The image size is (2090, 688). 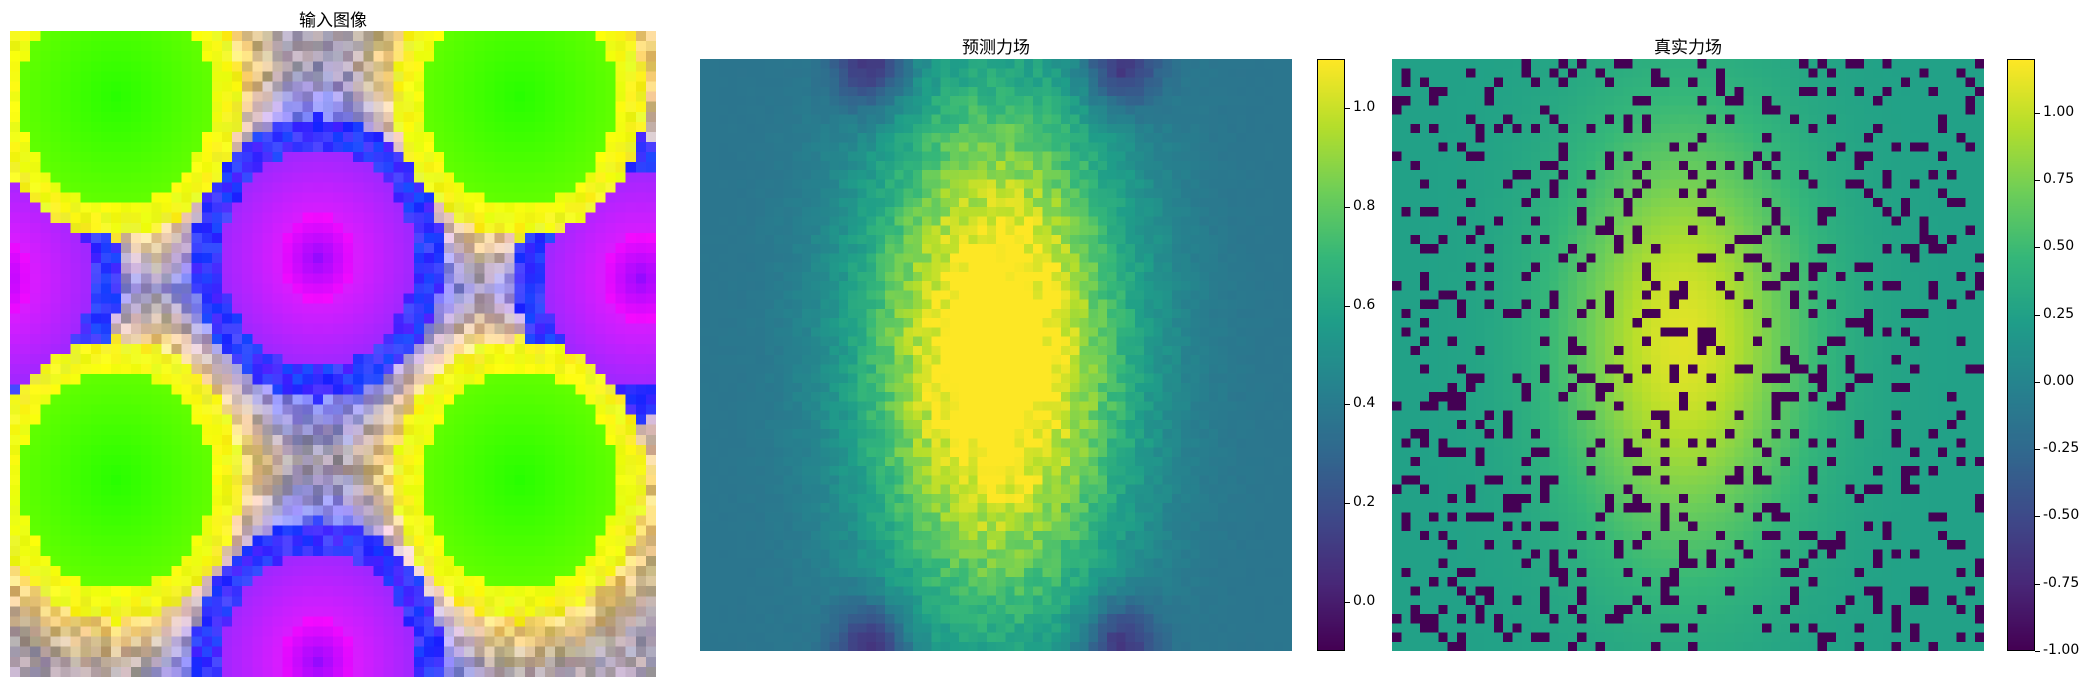 I want to click on colorbar-tick-label: 0.50, so click(x=2059, y=246).